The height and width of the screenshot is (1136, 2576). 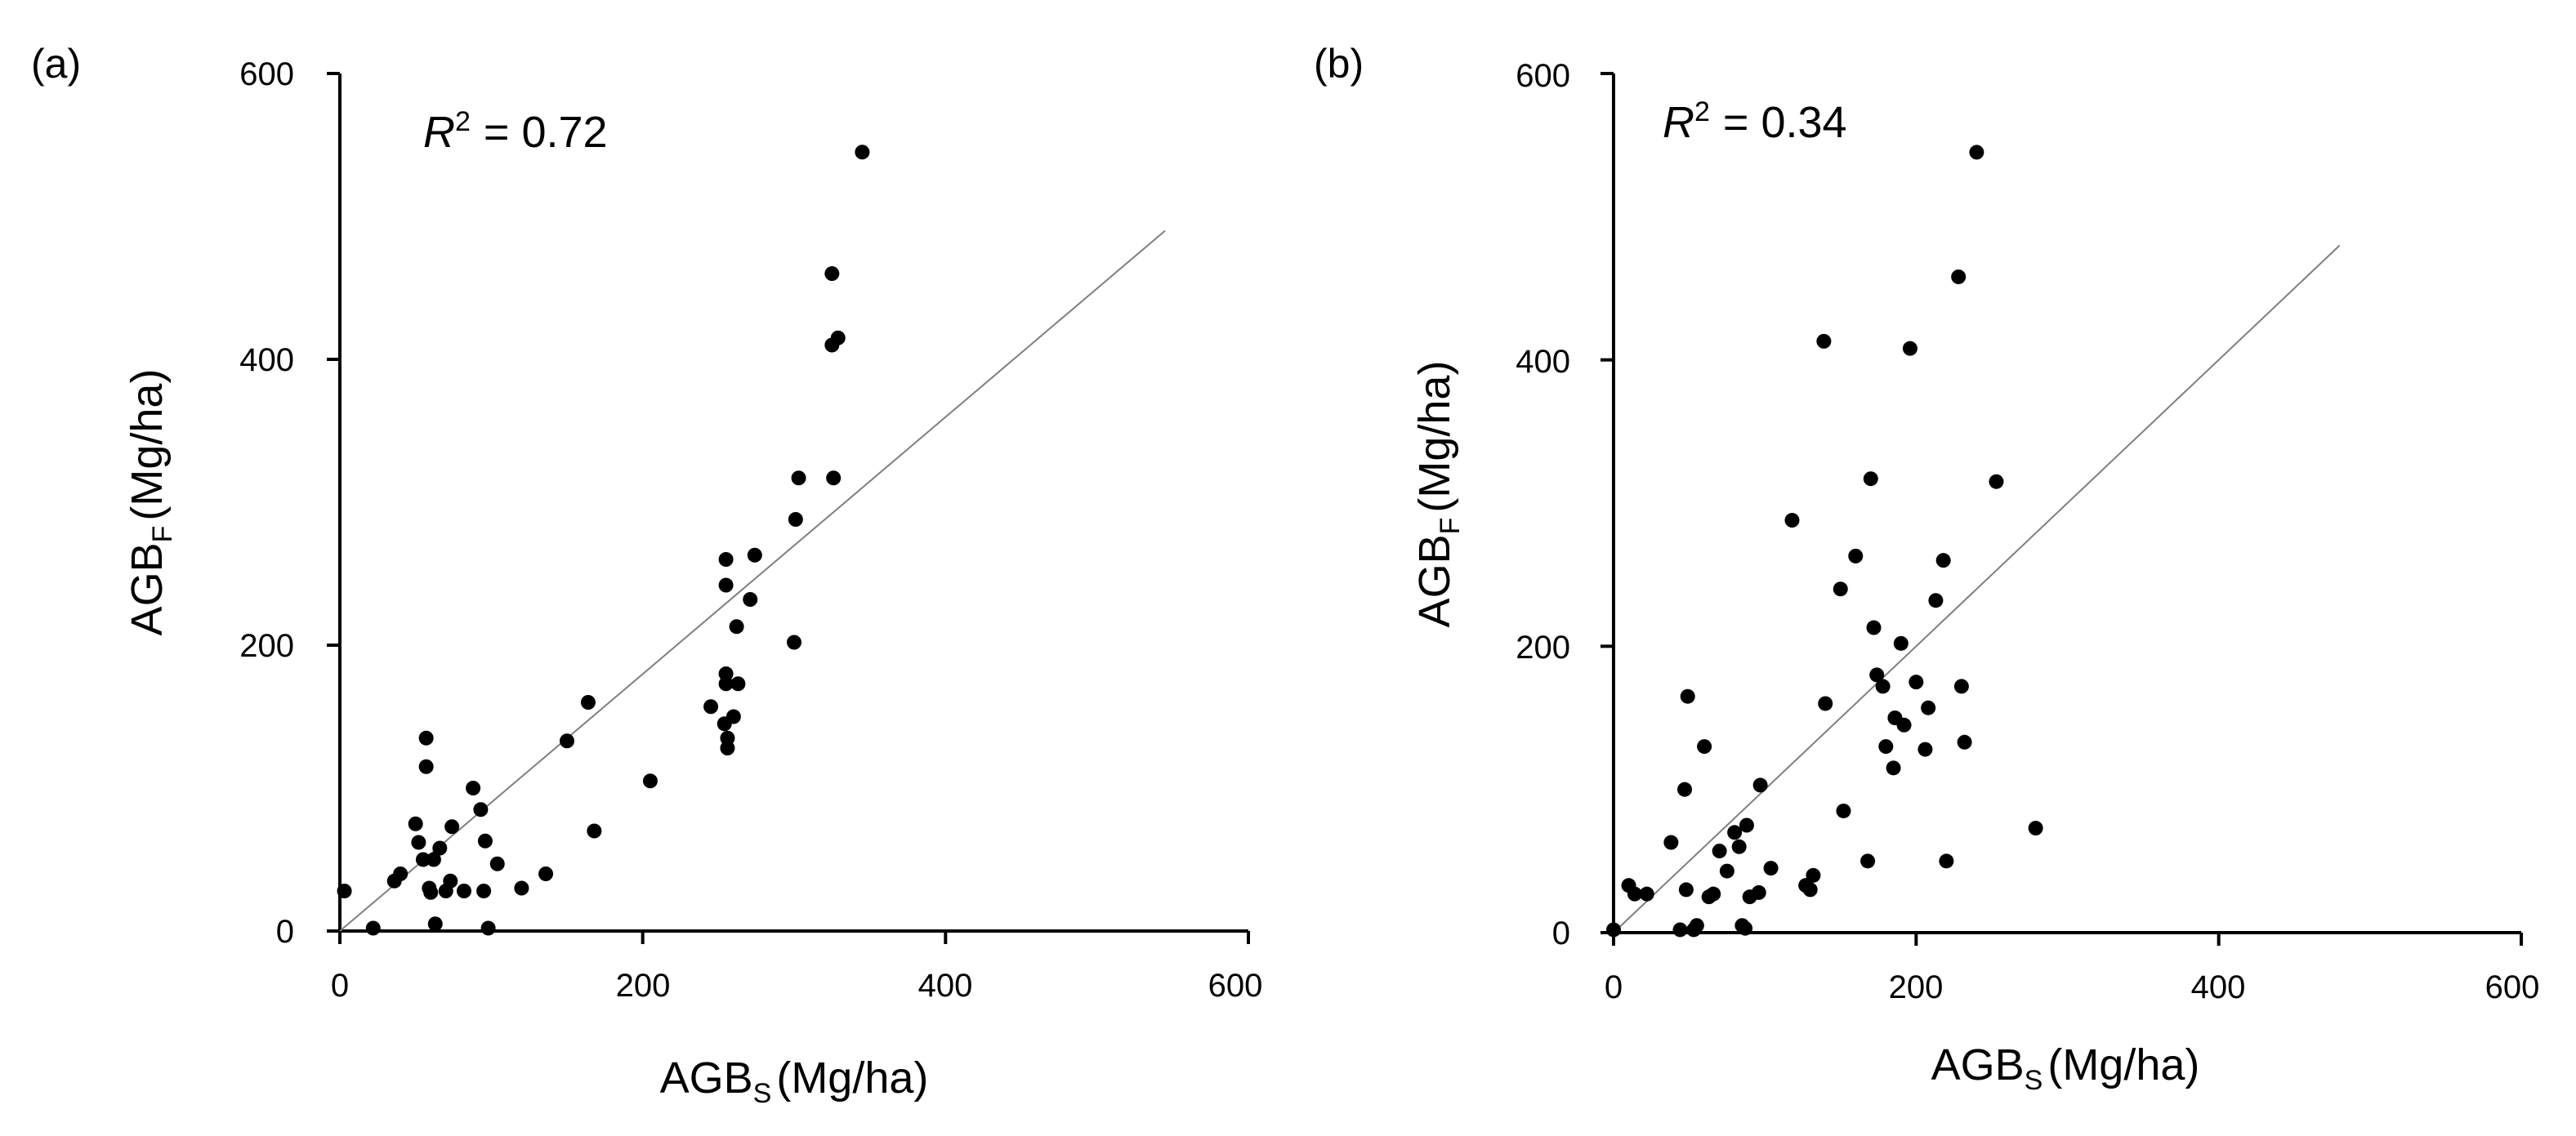 I want to click on data-points, so click(x=1825, y=541).